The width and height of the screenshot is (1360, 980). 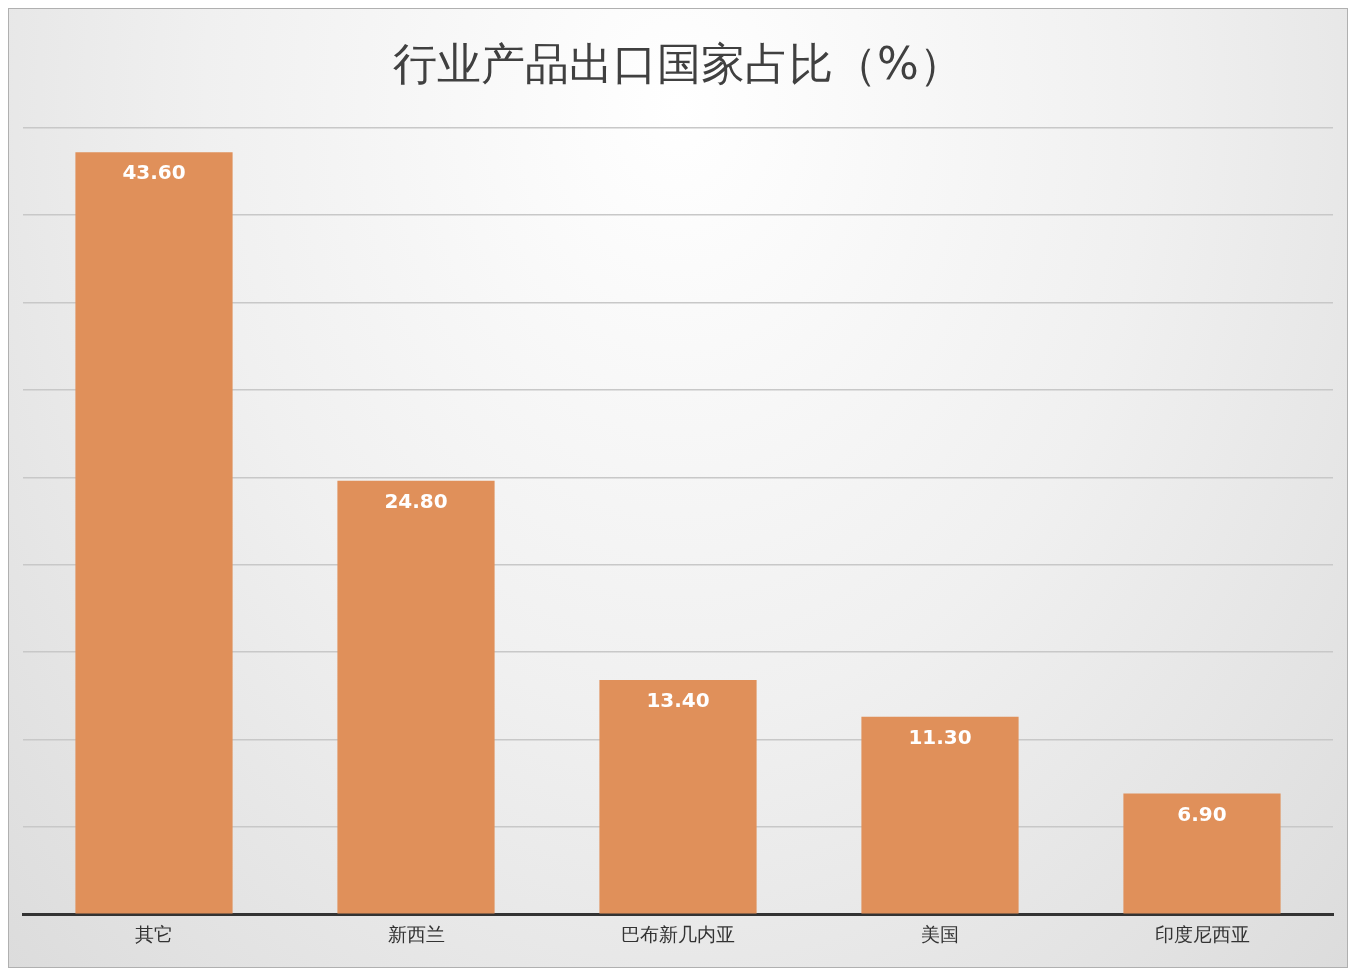 What do you see at coordinates (940, 933) in the screenshot?
I see `x-tick-label: 美国` at bounding box center [940, 933].